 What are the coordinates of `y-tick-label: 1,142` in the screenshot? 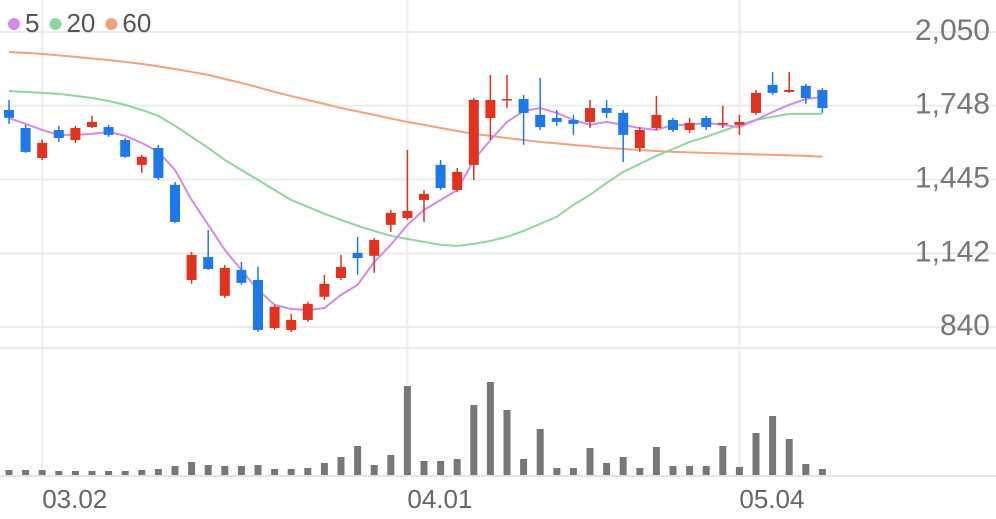 It's located at (952, 251).